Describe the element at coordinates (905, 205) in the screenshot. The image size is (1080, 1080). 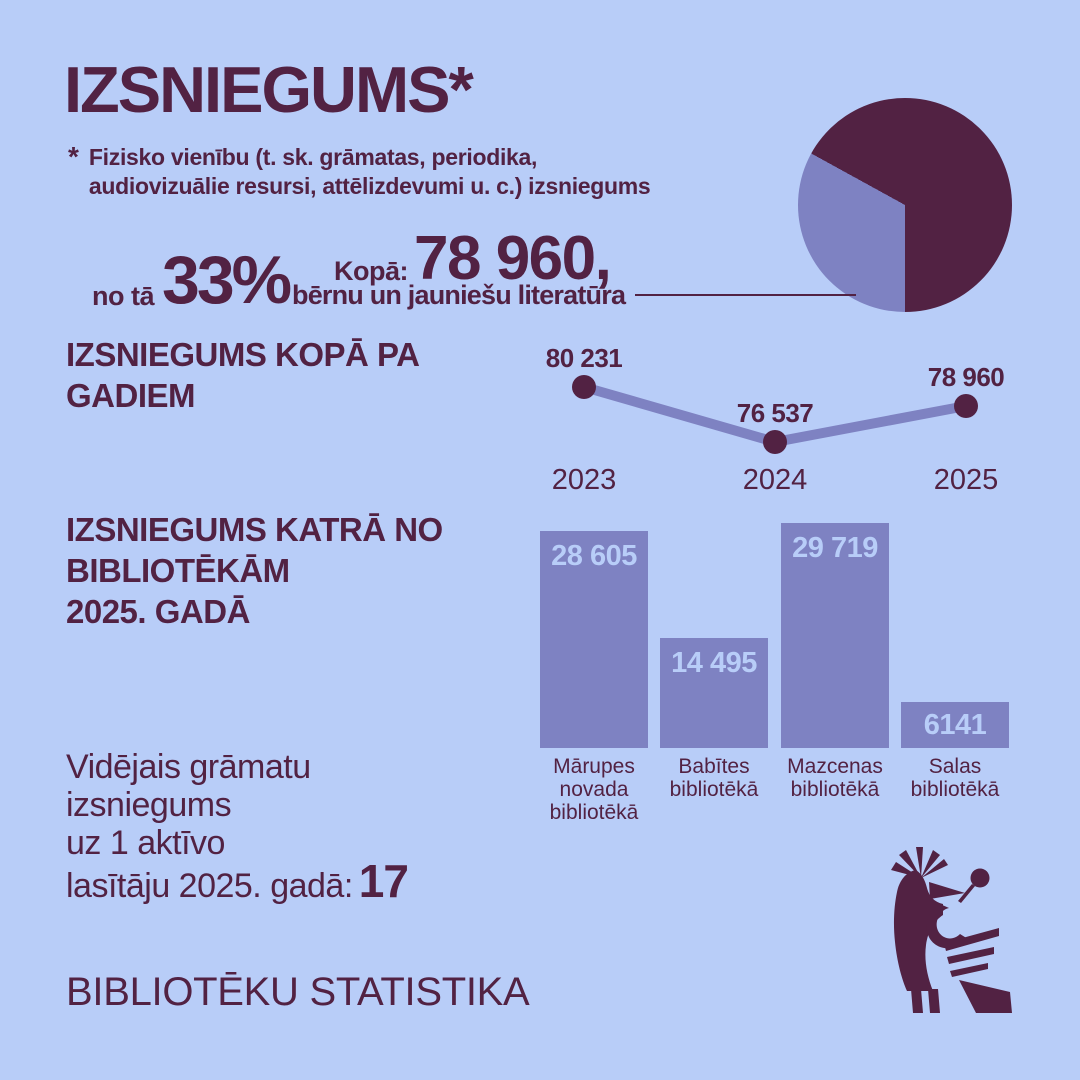
I see `pie-chart` at that location.